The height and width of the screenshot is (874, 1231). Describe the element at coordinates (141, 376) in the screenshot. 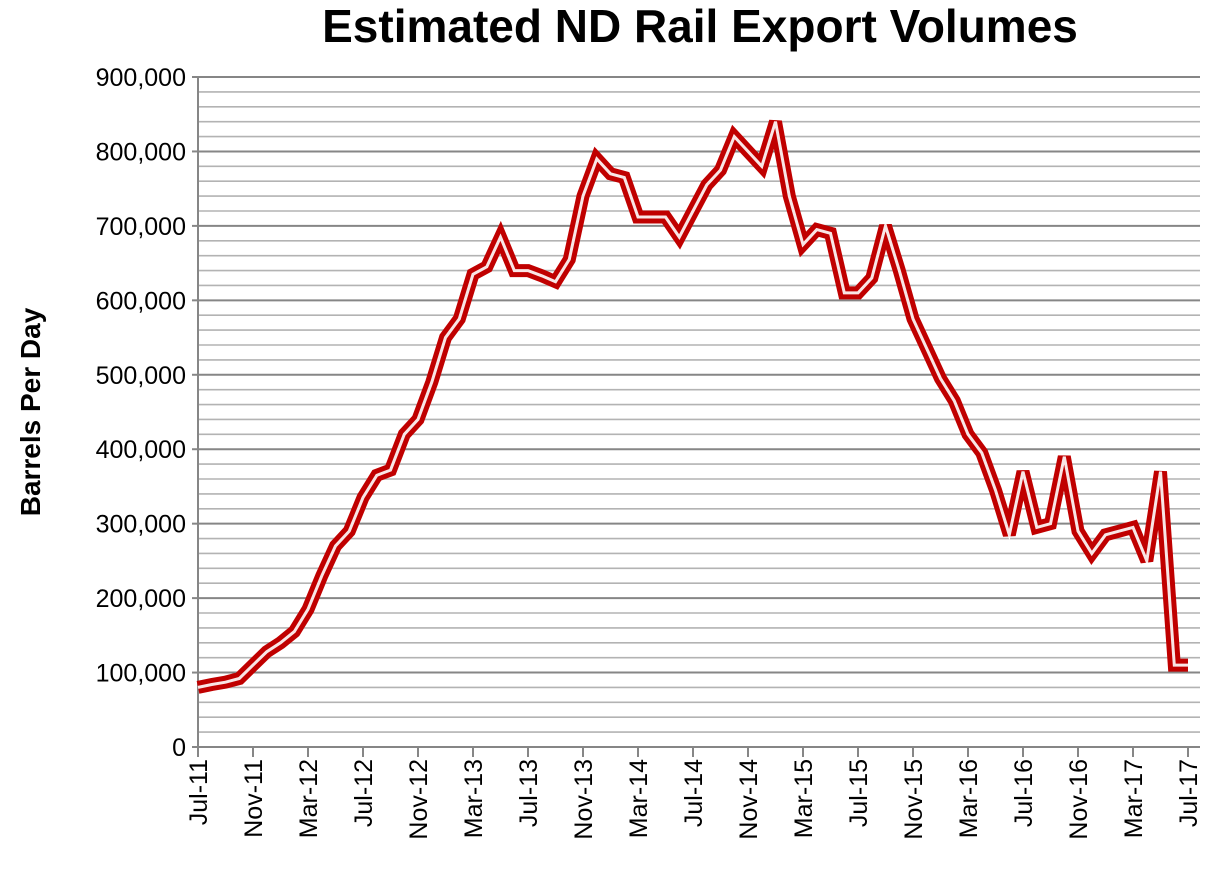

I see `y-tick-label: 500,000` at that location.